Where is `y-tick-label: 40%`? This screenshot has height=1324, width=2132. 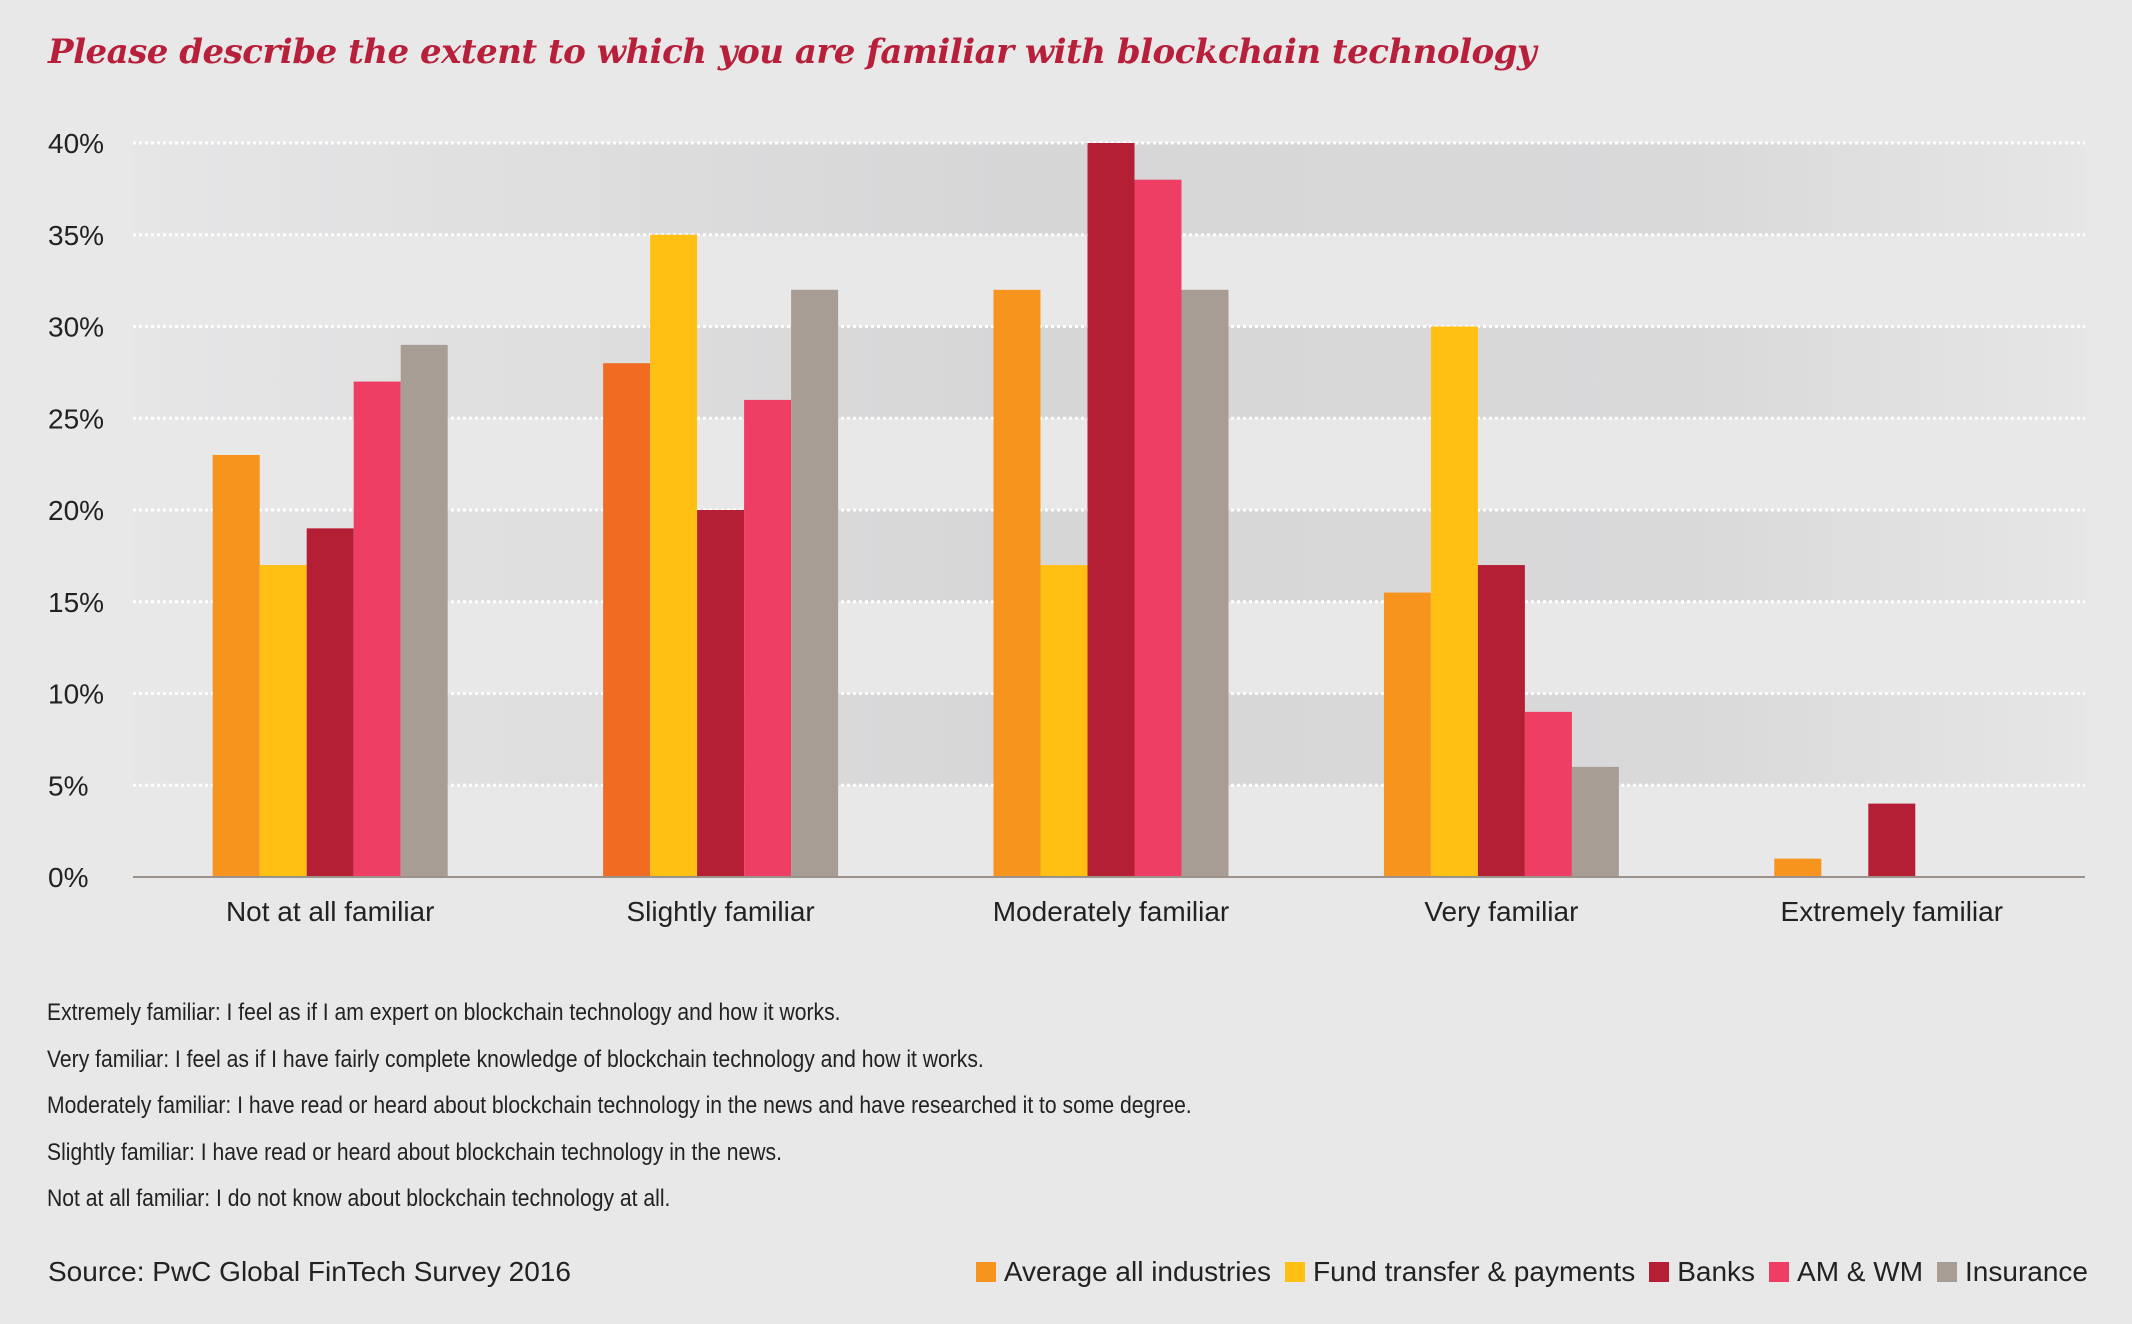 y-tick-label: 40% is located at coordinates (76, 143).